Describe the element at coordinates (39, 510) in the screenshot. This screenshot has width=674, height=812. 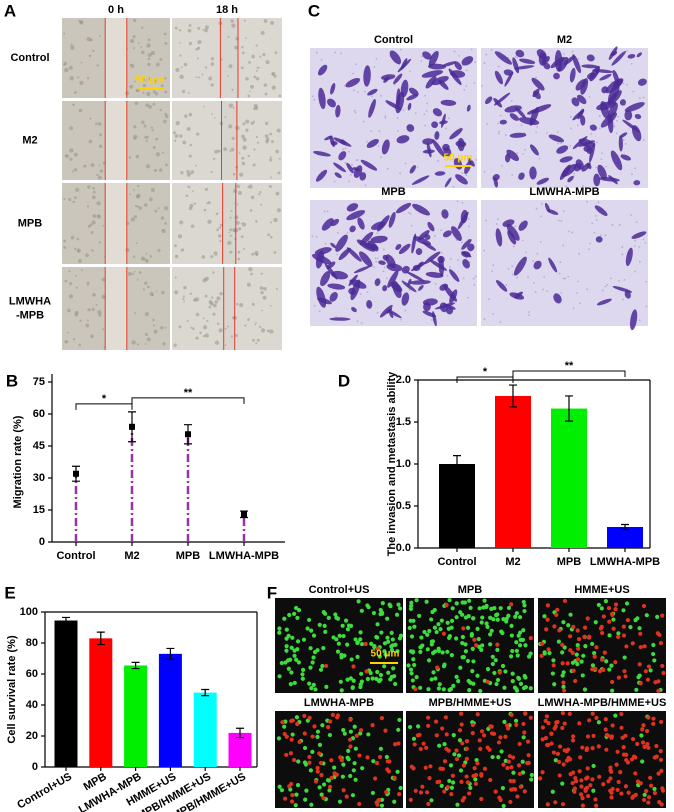
I see `y-tick-label: 15` at that location.